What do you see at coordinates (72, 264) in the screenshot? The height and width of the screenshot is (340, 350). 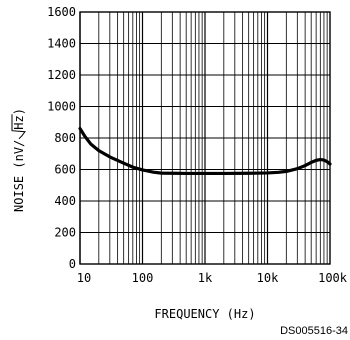 I see `y-tick-label: 0` at bounding box center [72, 264].